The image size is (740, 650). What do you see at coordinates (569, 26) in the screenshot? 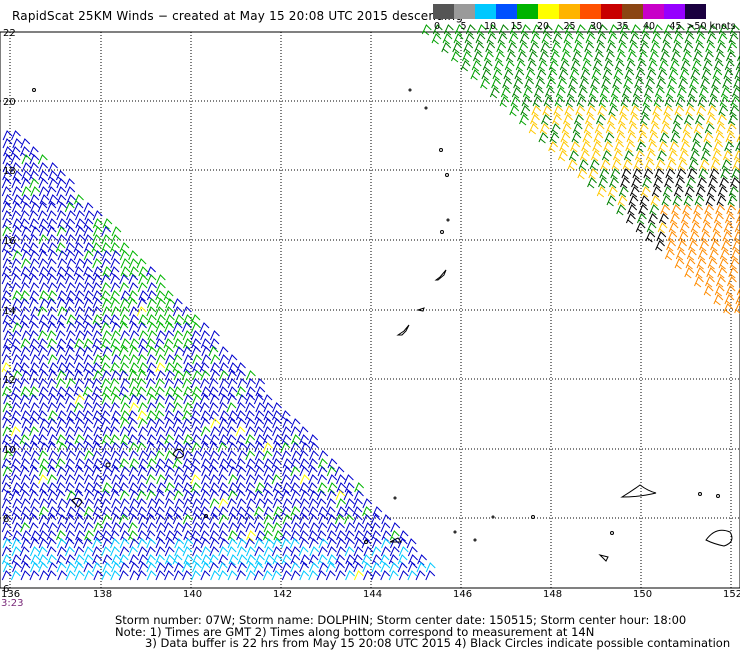
I see `color-scale-label: 25` at bounding box center [569, 26].